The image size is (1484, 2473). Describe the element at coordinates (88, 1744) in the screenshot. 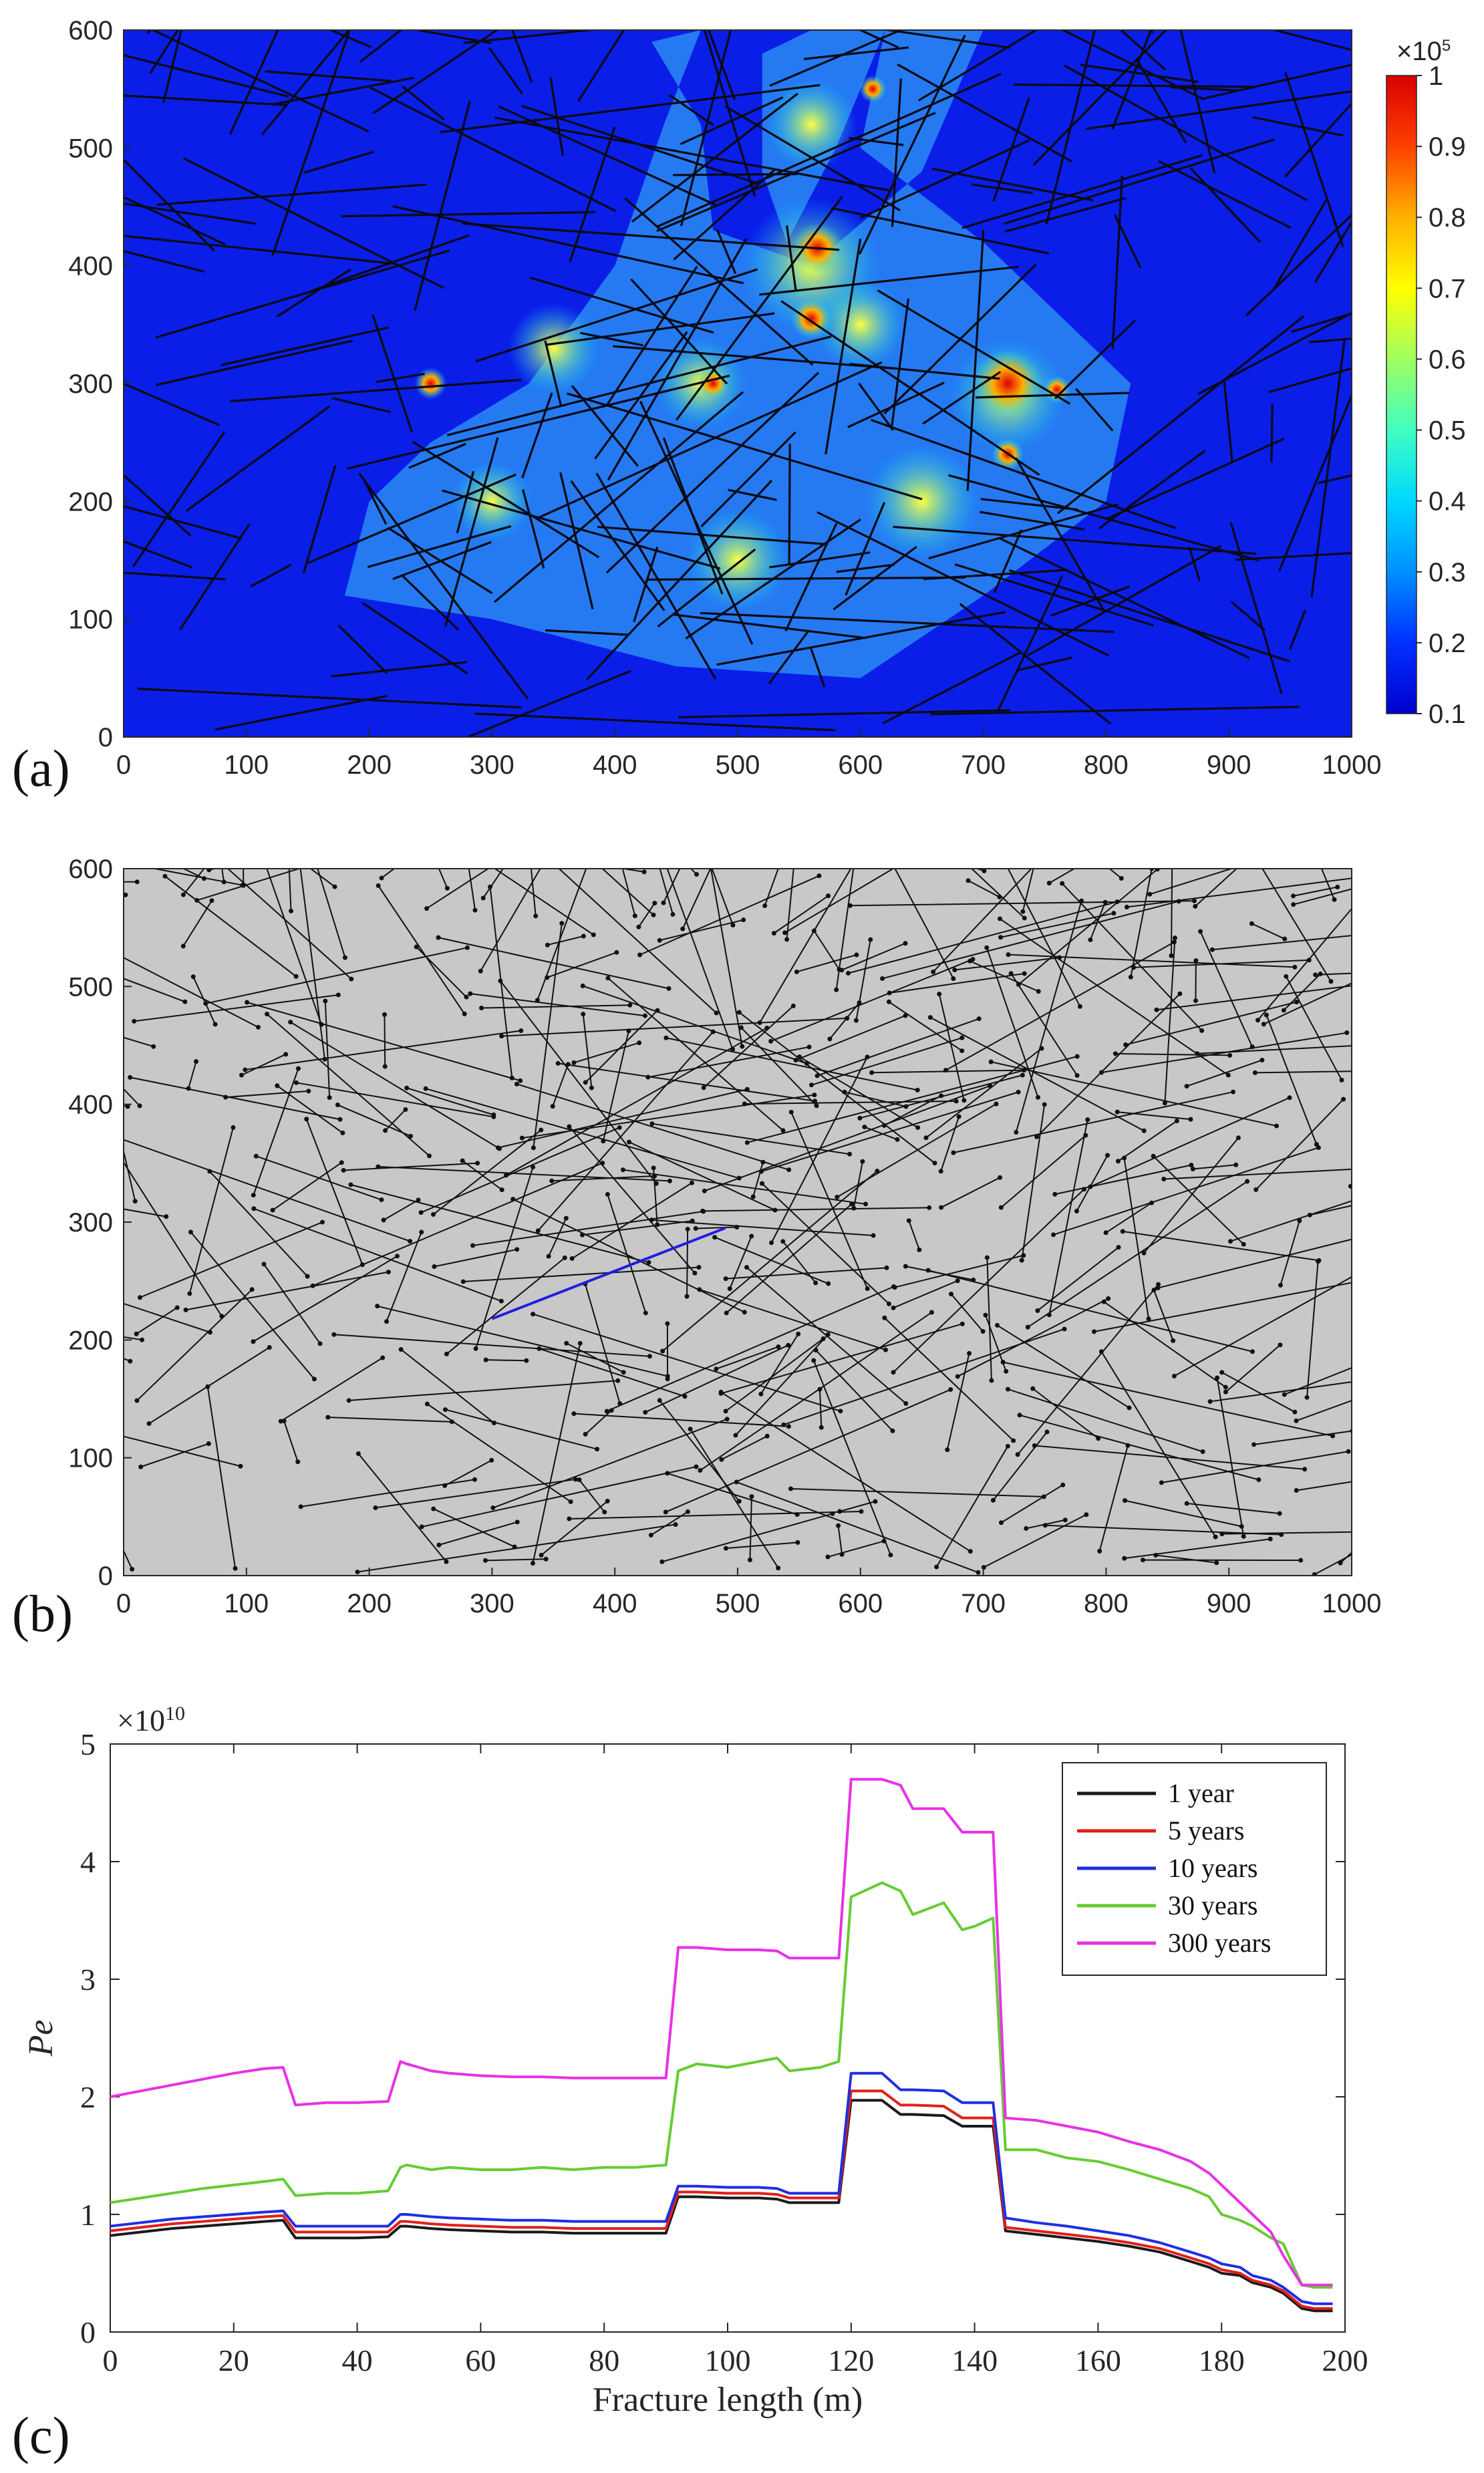

I see `y-tick-label: 5` at that location.